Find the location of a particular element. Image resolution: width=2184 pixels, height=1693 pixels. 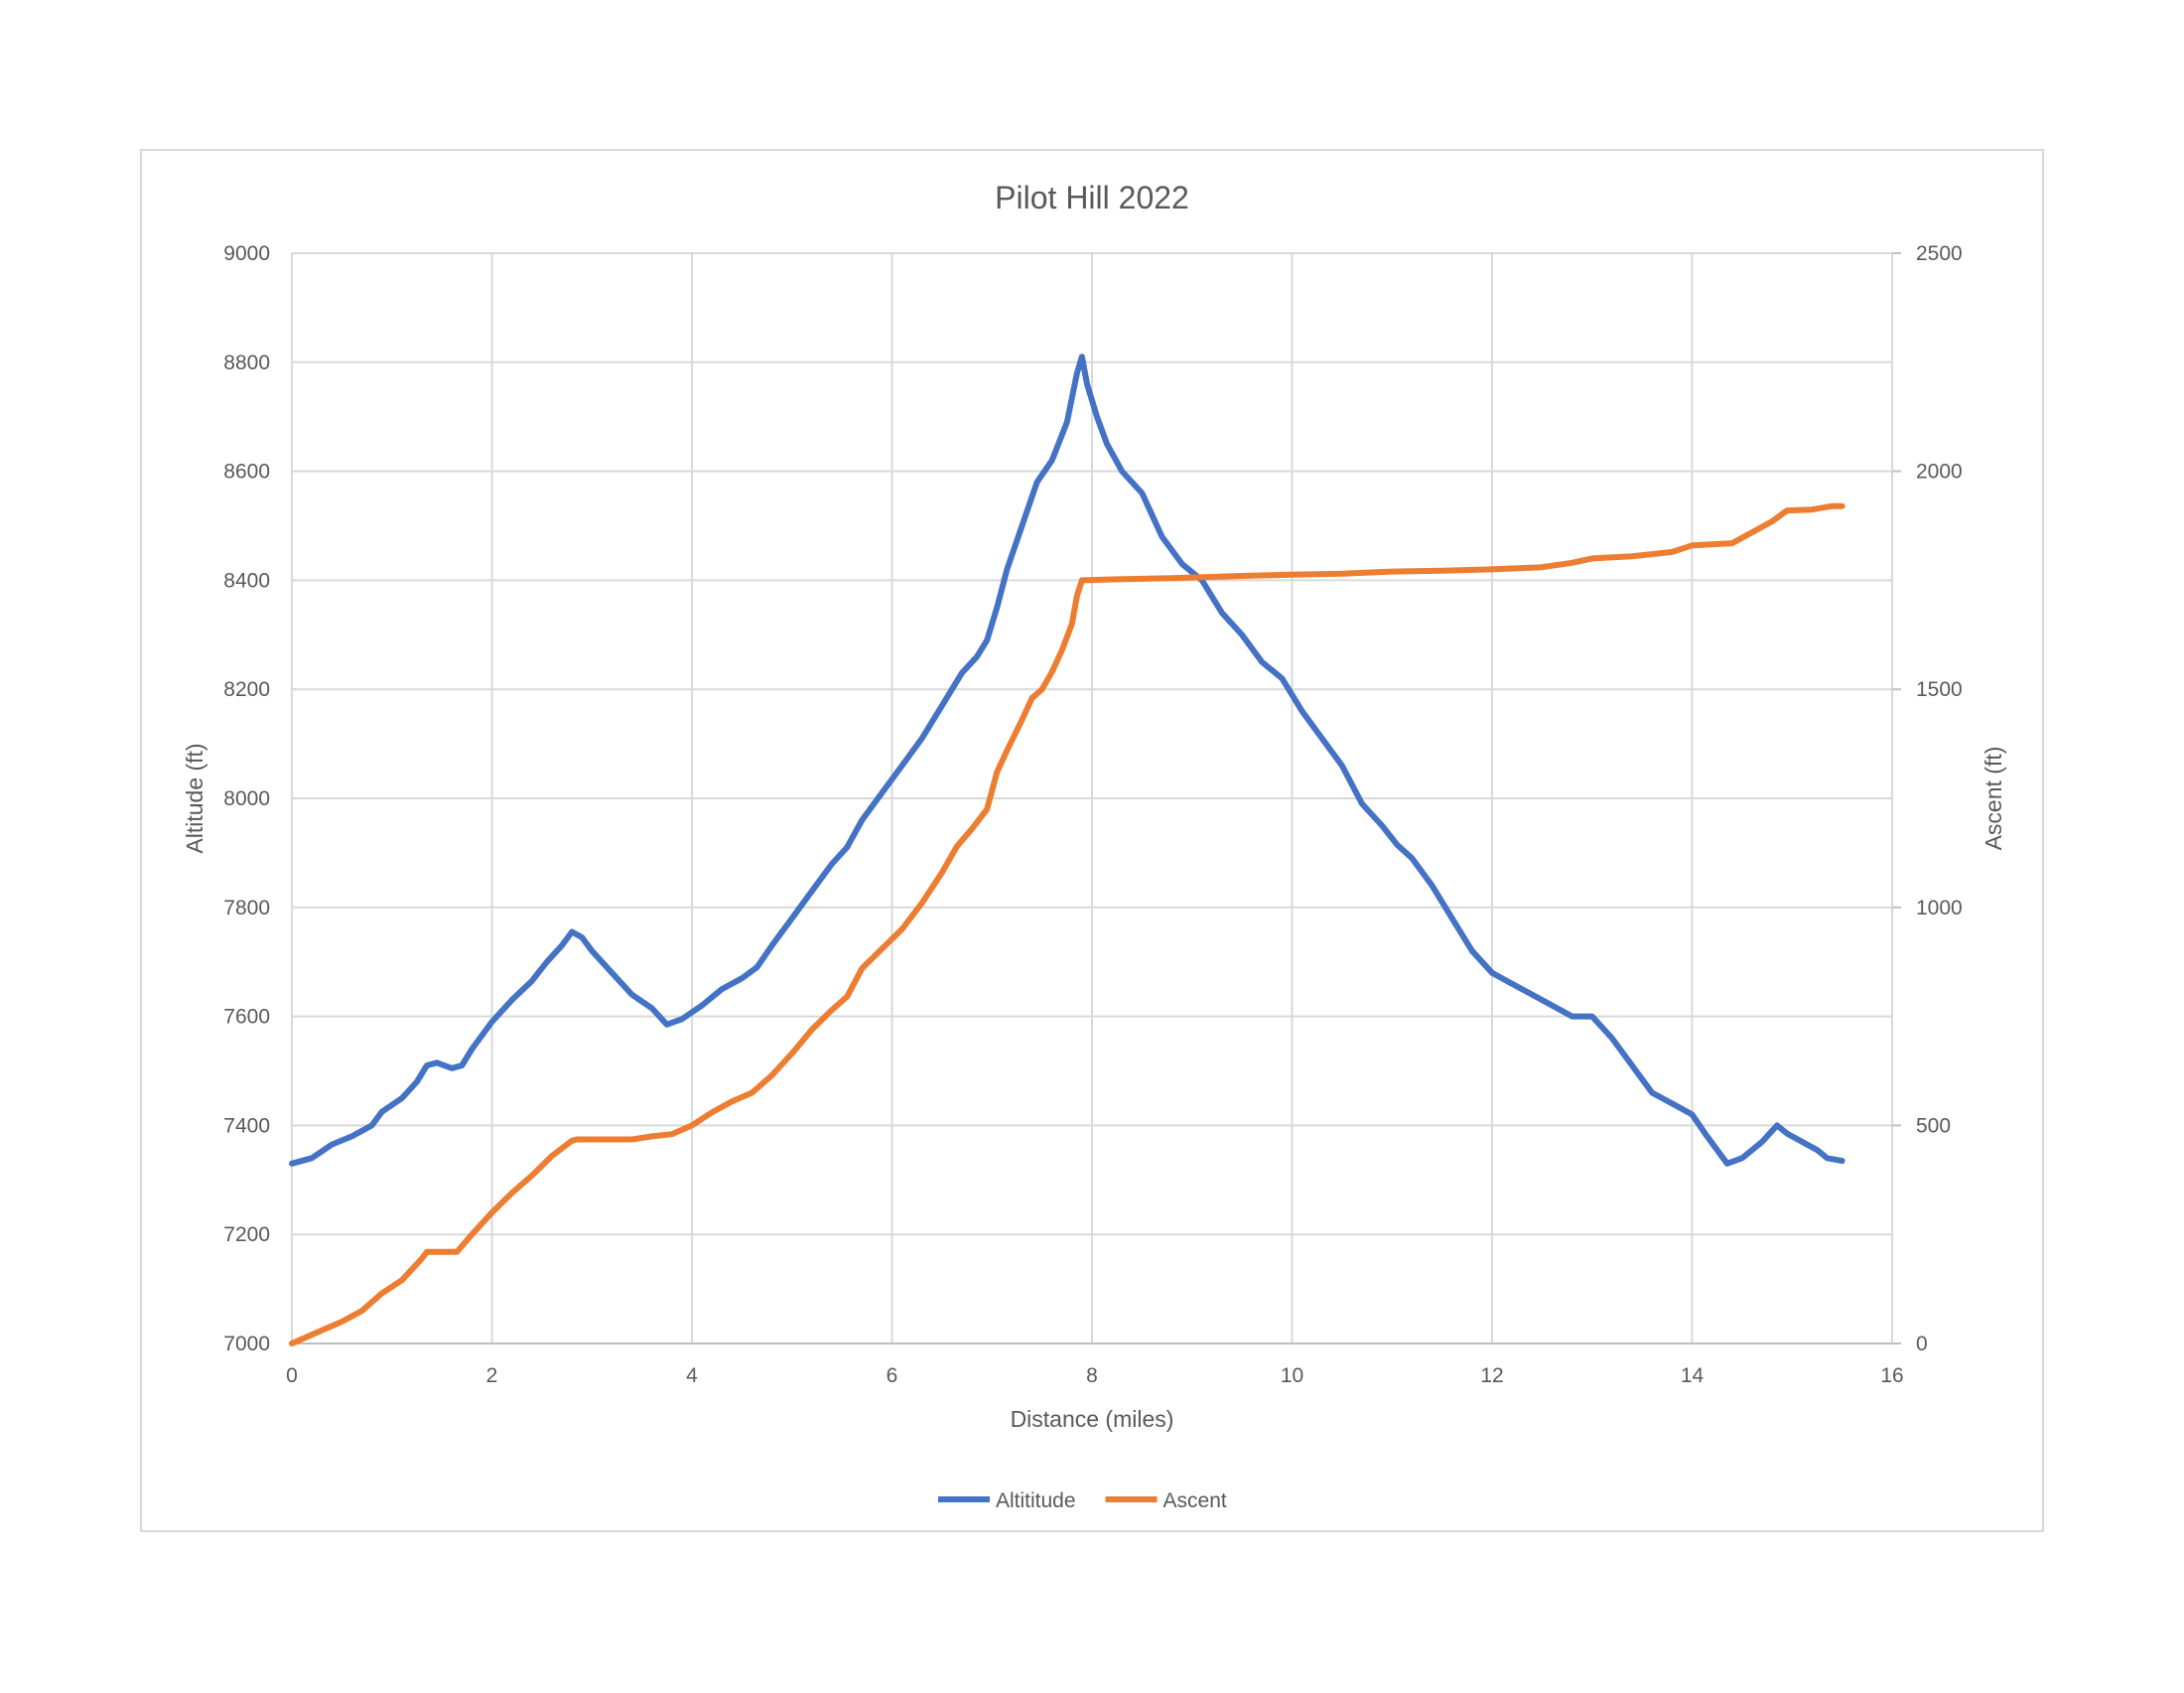

y-tick-label: 8000 is located at coordinates (246, 798).